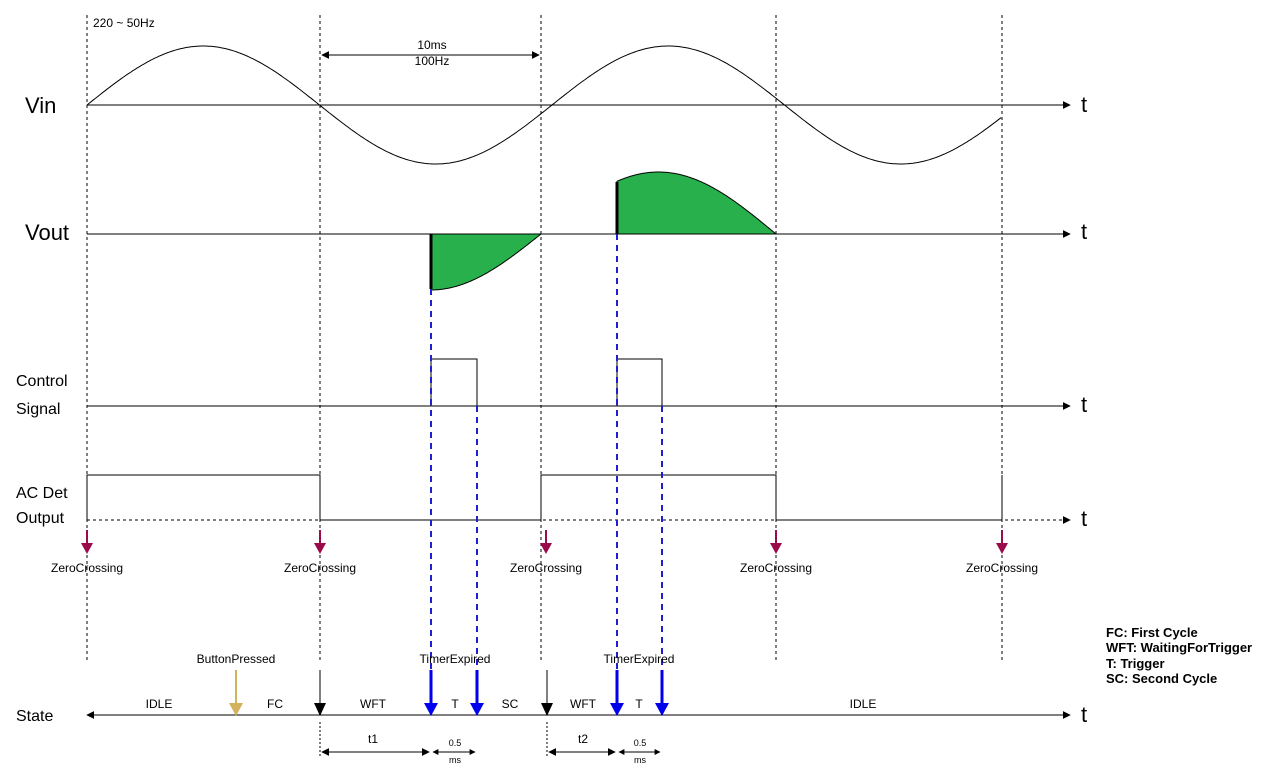  Describe the element at coordinates (1084, 714) in the screenshot. I see `state-axis-t: t` at that location.